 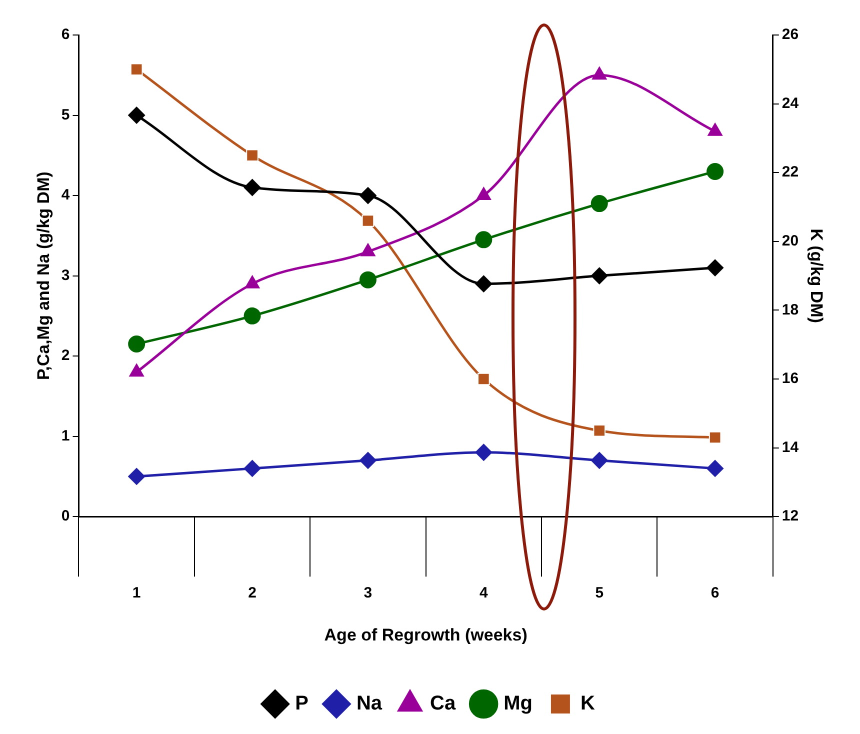 What do you see at coordinates (790, 309) in the screenshot?
I see `y2-tick-label: 18` at bounding box center [790, 309].